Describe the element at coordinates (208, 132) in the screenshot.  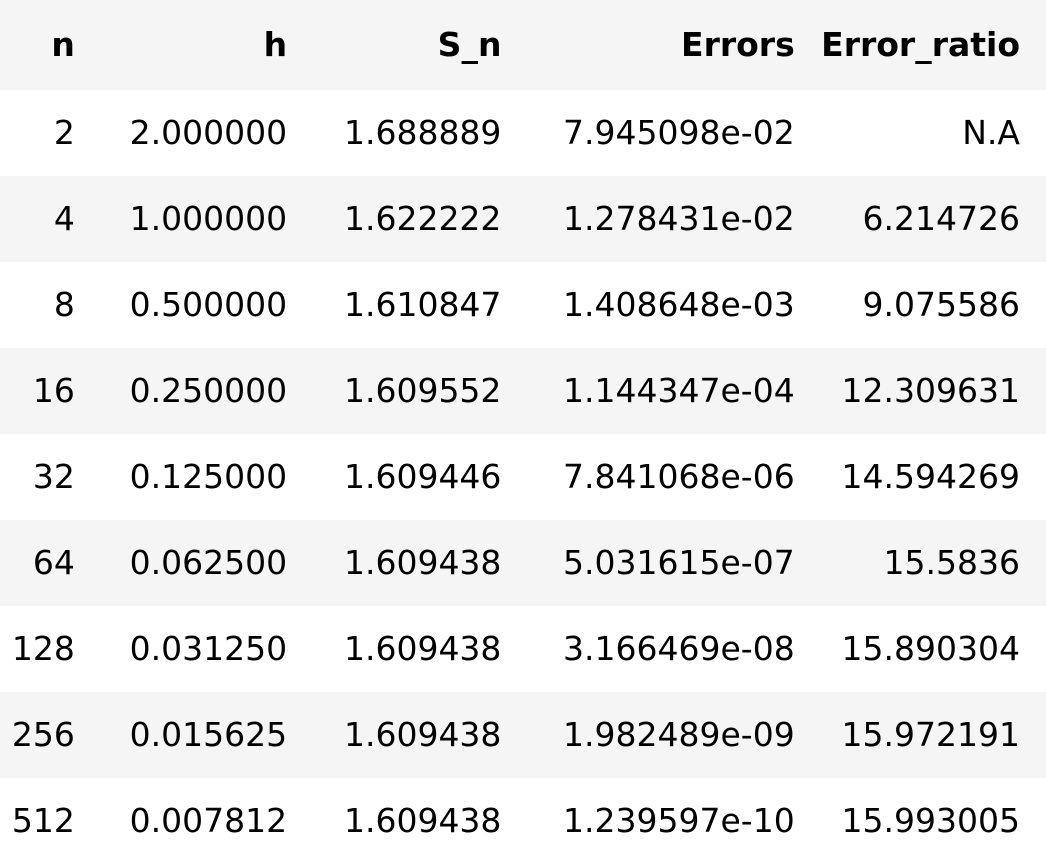
I see `cell-h: 2.000000` at that location.